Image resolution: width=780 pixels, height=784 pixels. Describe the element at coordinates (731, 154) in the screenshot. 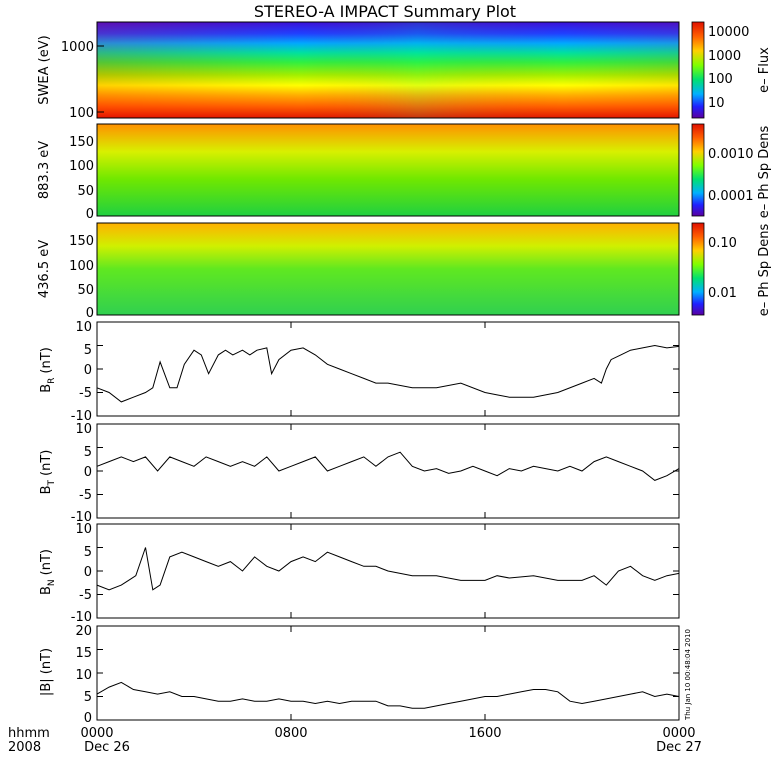

I see `pad-883-colorbar-tick: 0.0010` at that location.